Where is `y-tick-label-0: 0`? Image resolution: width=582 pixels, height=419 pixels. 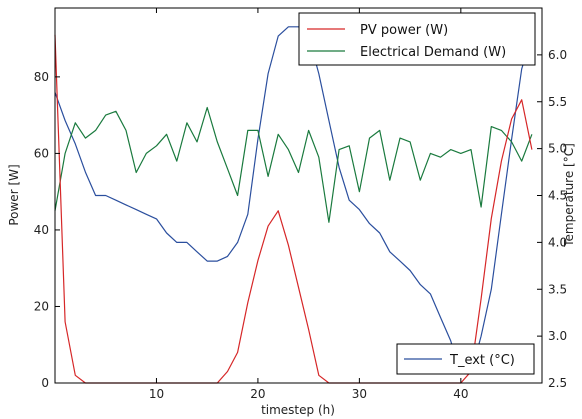 y-tick-label-0: 0 is located at coordinates (45, 383).